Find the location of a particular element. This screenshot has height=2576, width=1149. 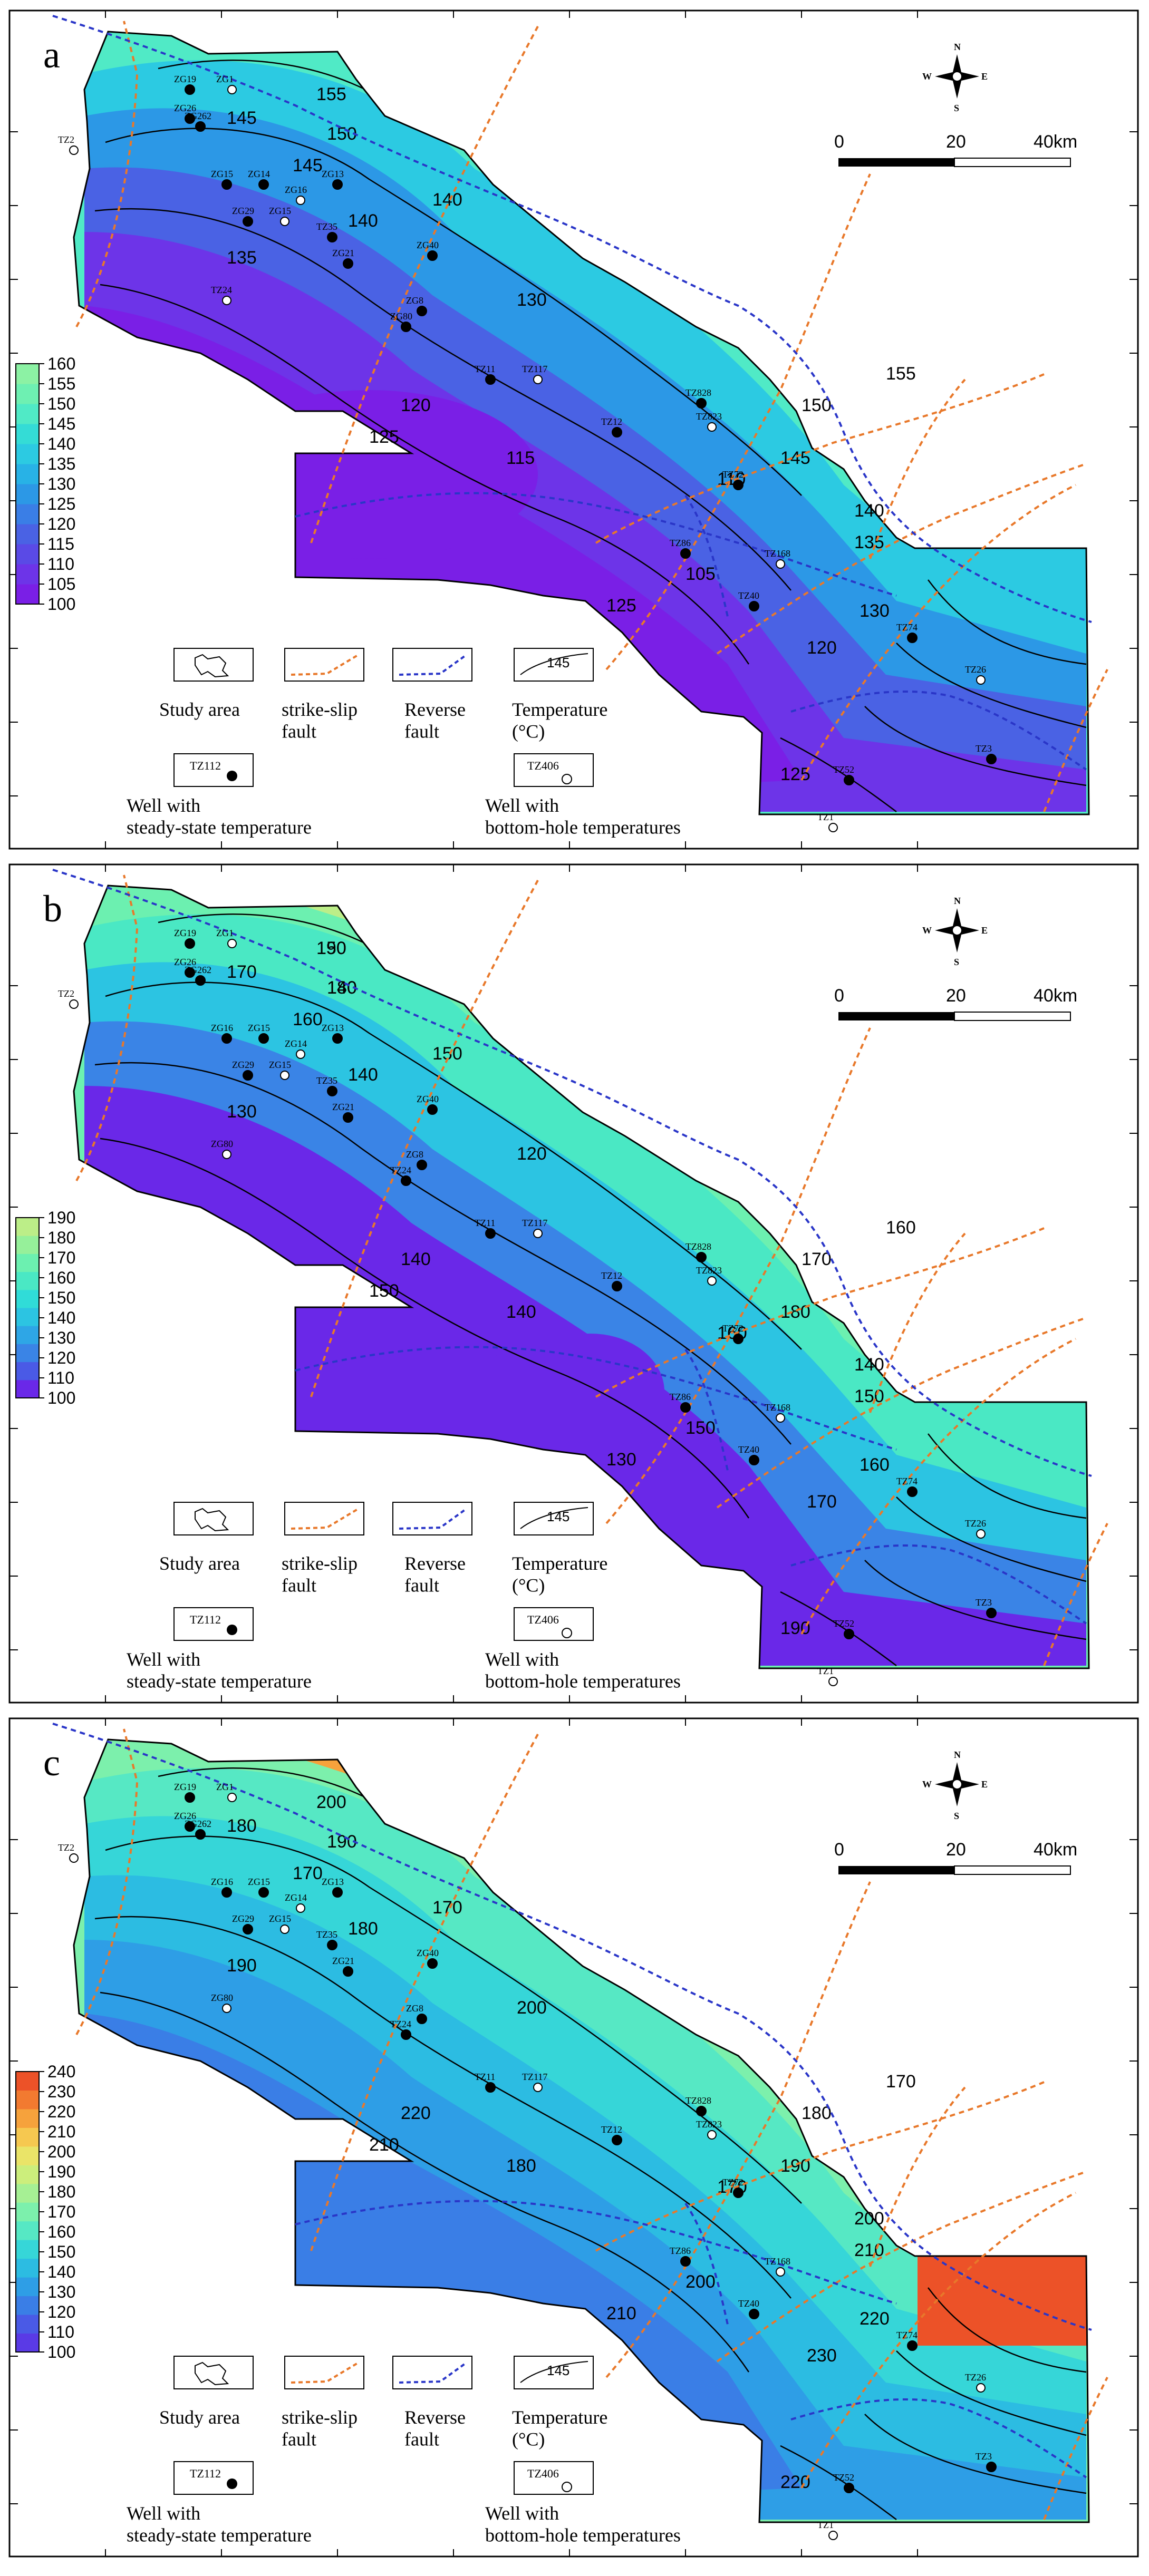

well-label: TZ3 is located at coordinates (984, 1602).